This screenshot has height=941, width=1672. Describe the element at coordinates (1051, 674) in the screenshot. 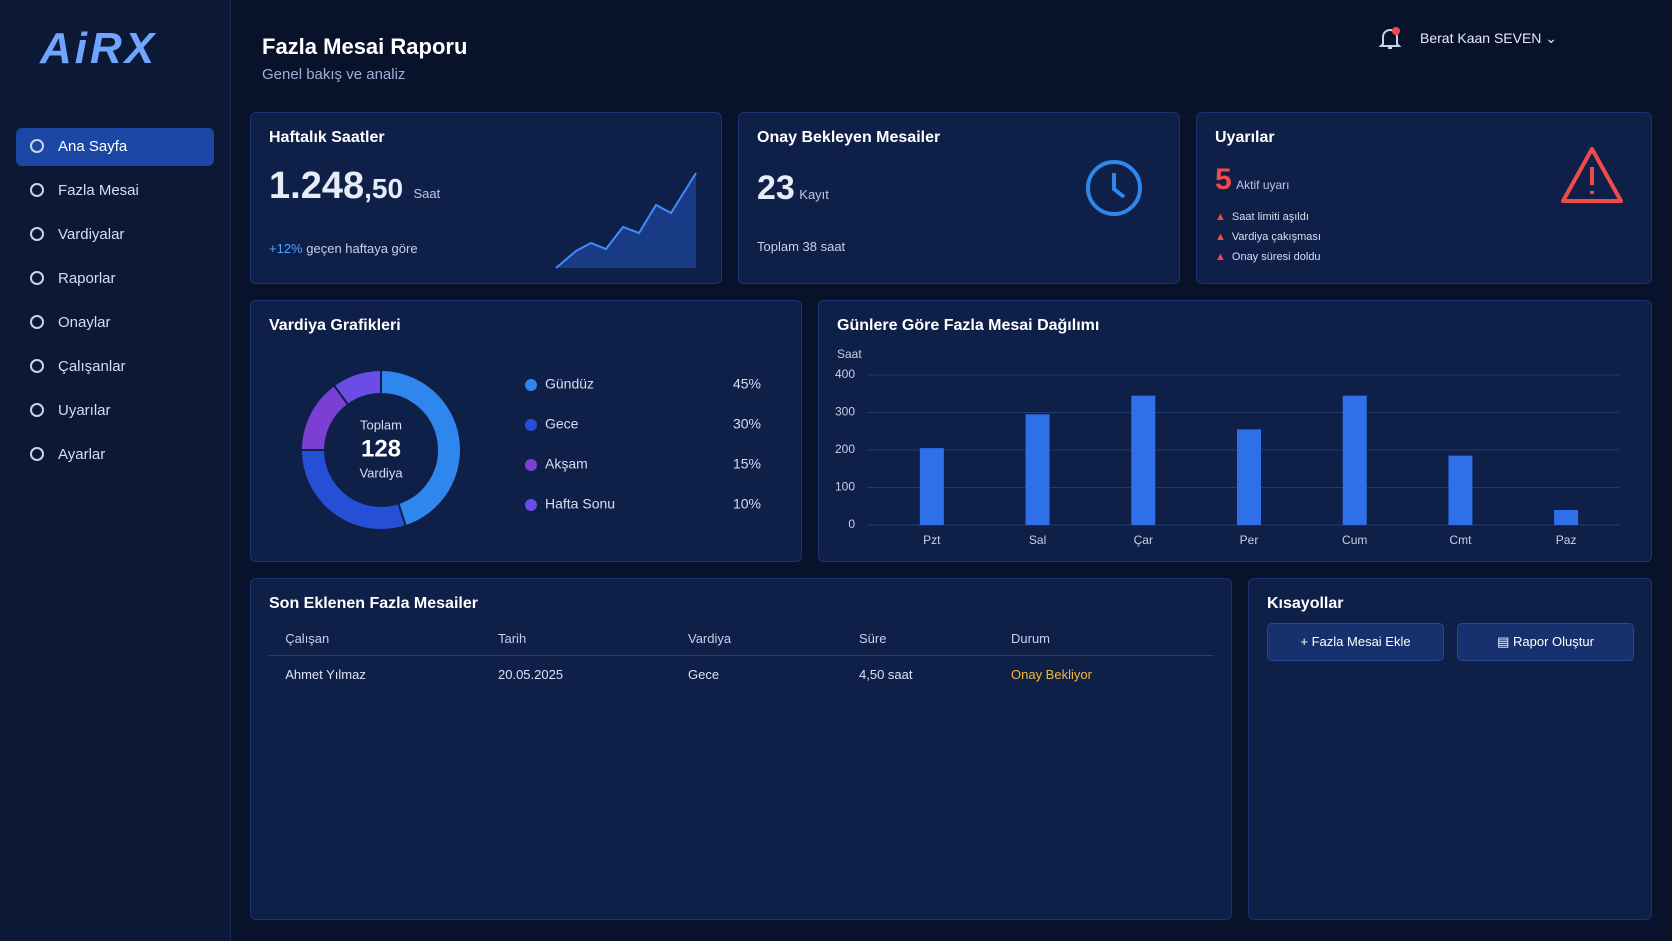

I see `table-cell: Onay Bekliyor` at that location.